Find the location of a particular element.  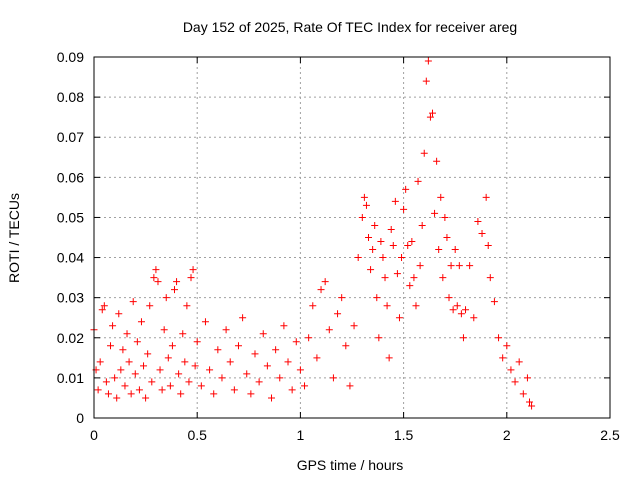

y-tick-label: 0.01 is located at coordinates (70, 378).